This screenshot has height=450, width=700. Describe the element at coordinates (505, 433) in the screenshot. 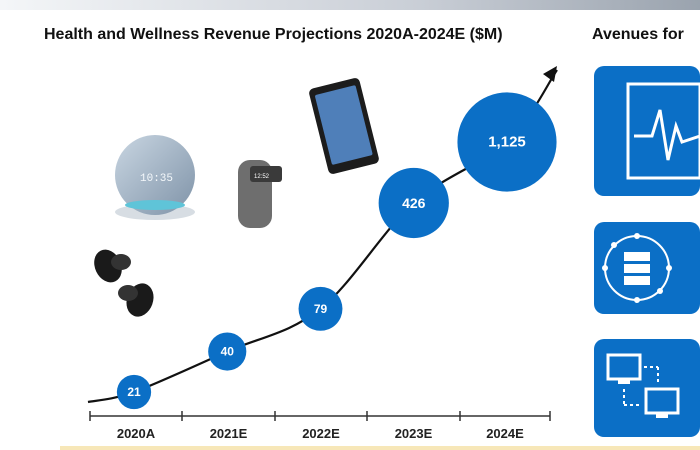

I see `x-tick-label: 2024E` at that location.